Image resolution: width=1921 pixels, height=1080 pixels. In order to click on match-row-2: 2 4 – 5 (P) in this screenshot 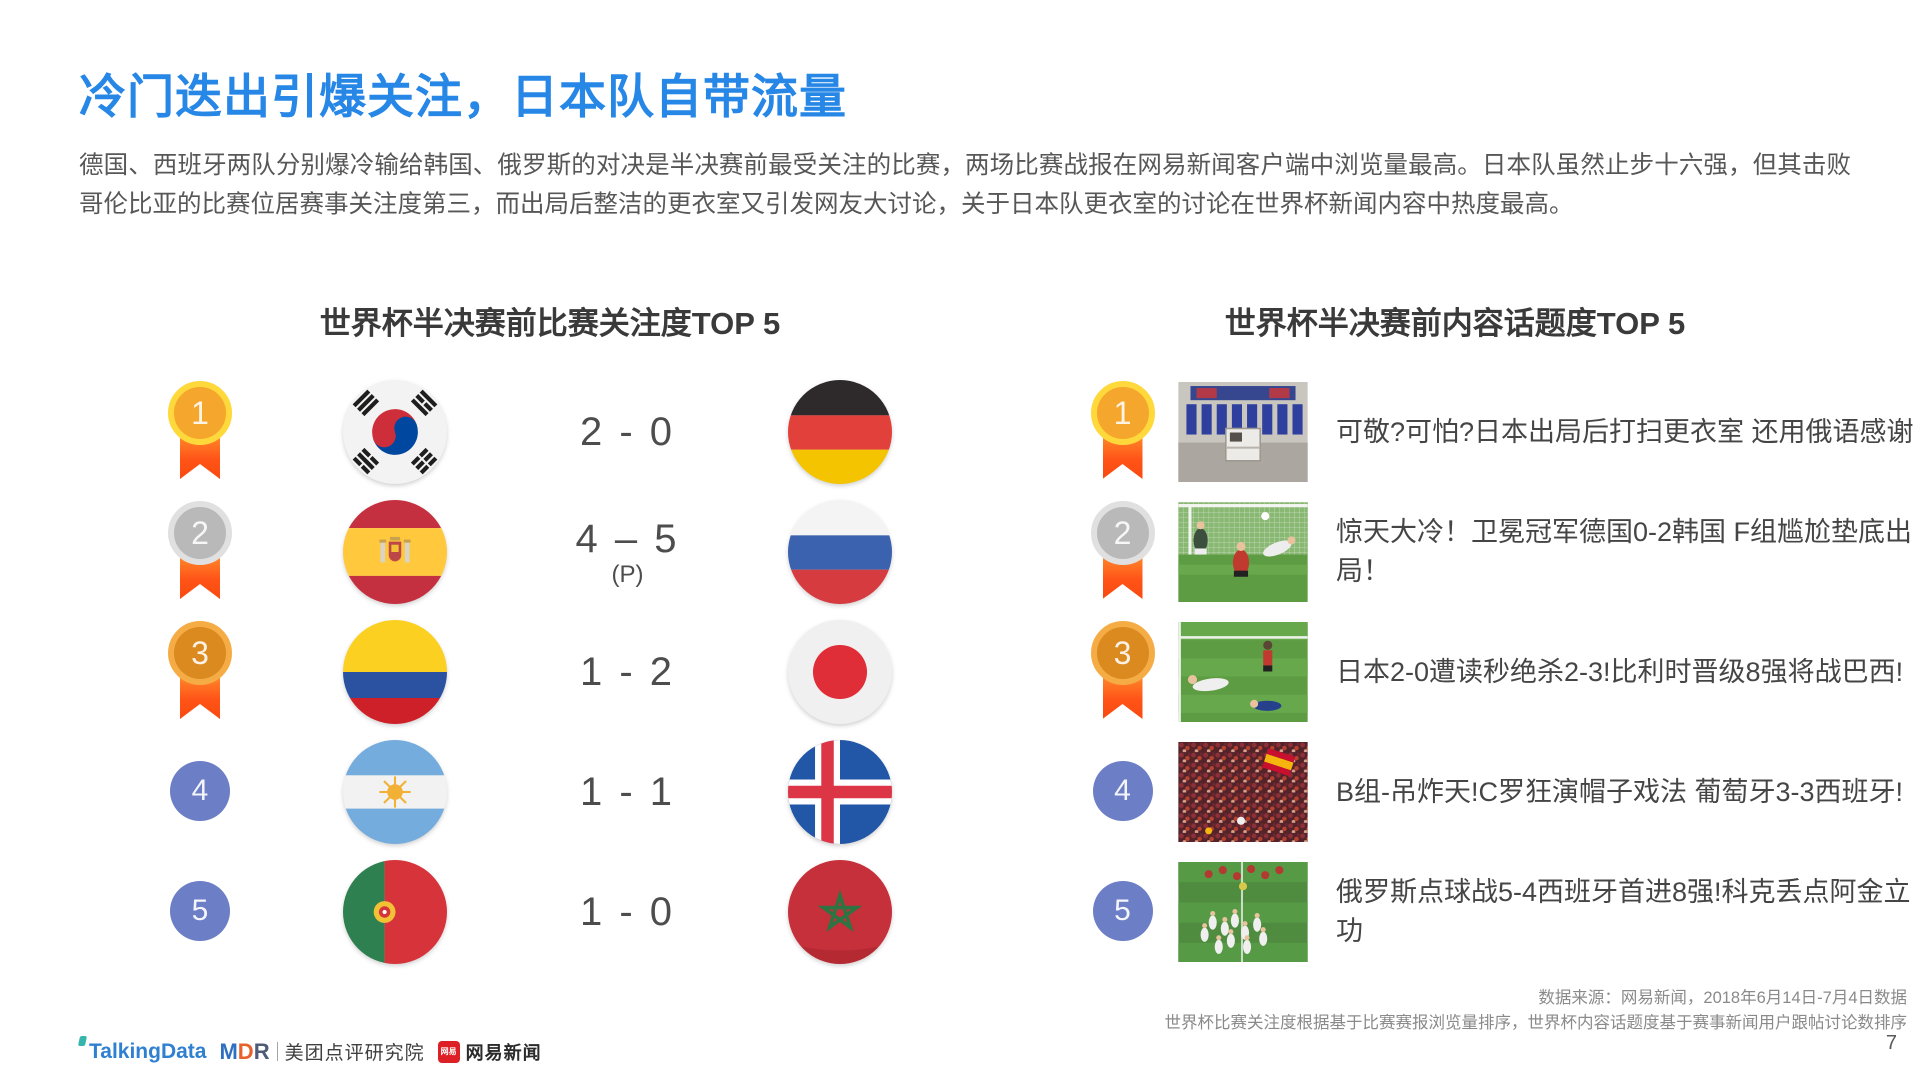, I will do `click(542, 552)`.